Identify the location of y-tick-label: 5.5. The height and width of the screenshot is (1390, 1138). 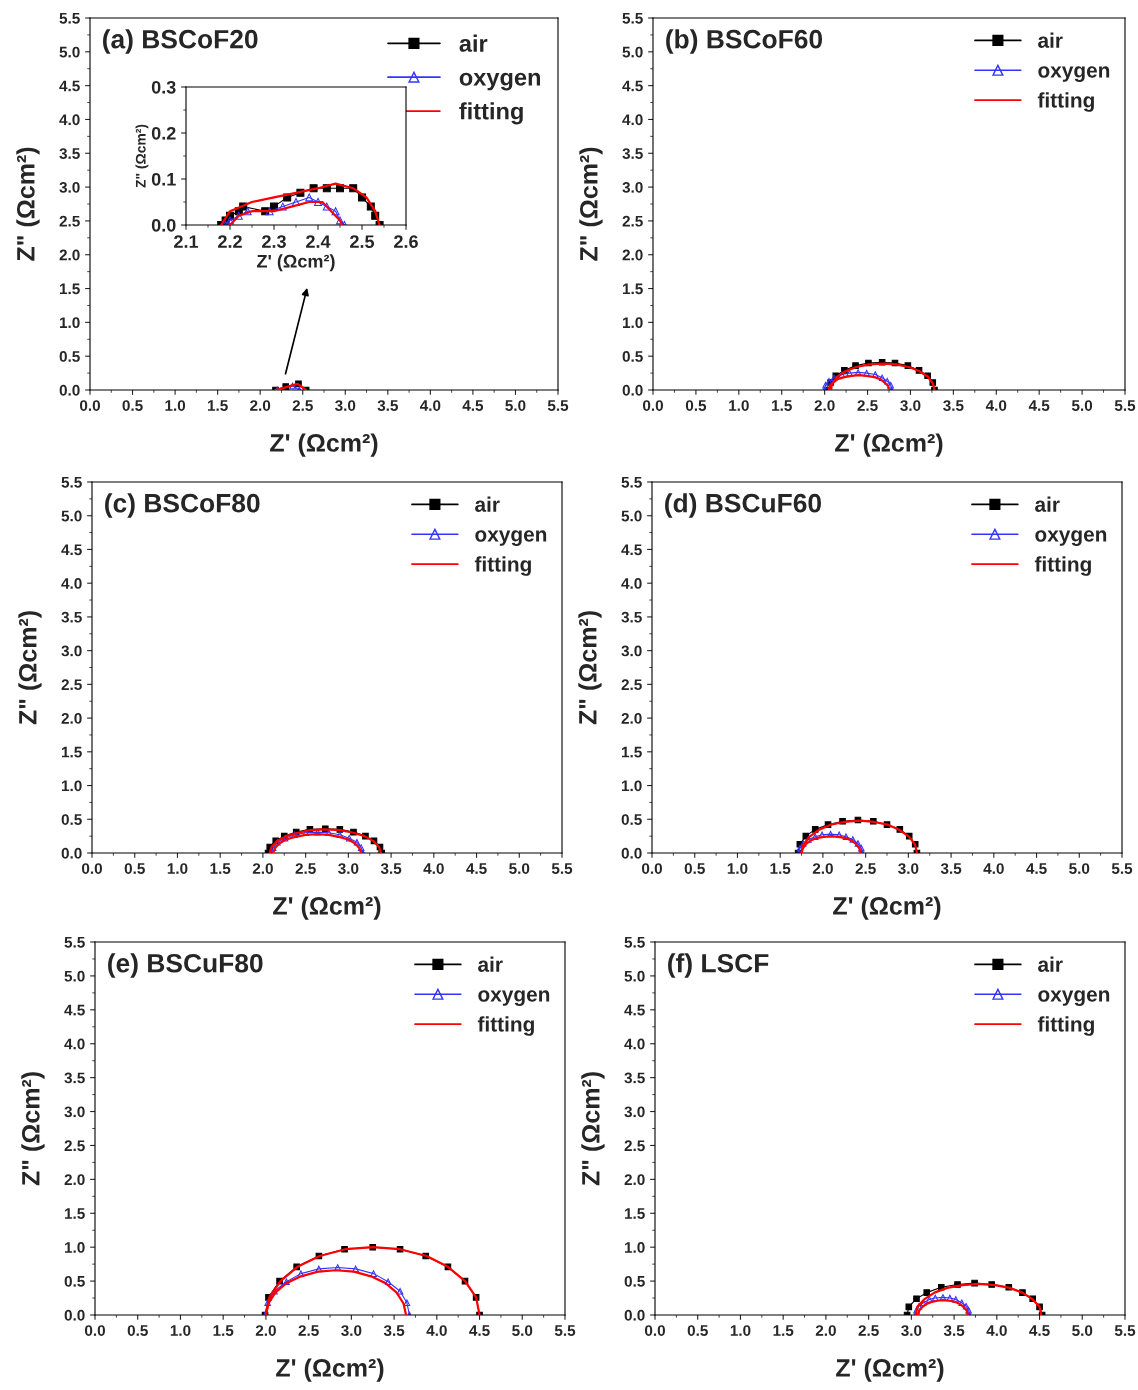
(631, 482).